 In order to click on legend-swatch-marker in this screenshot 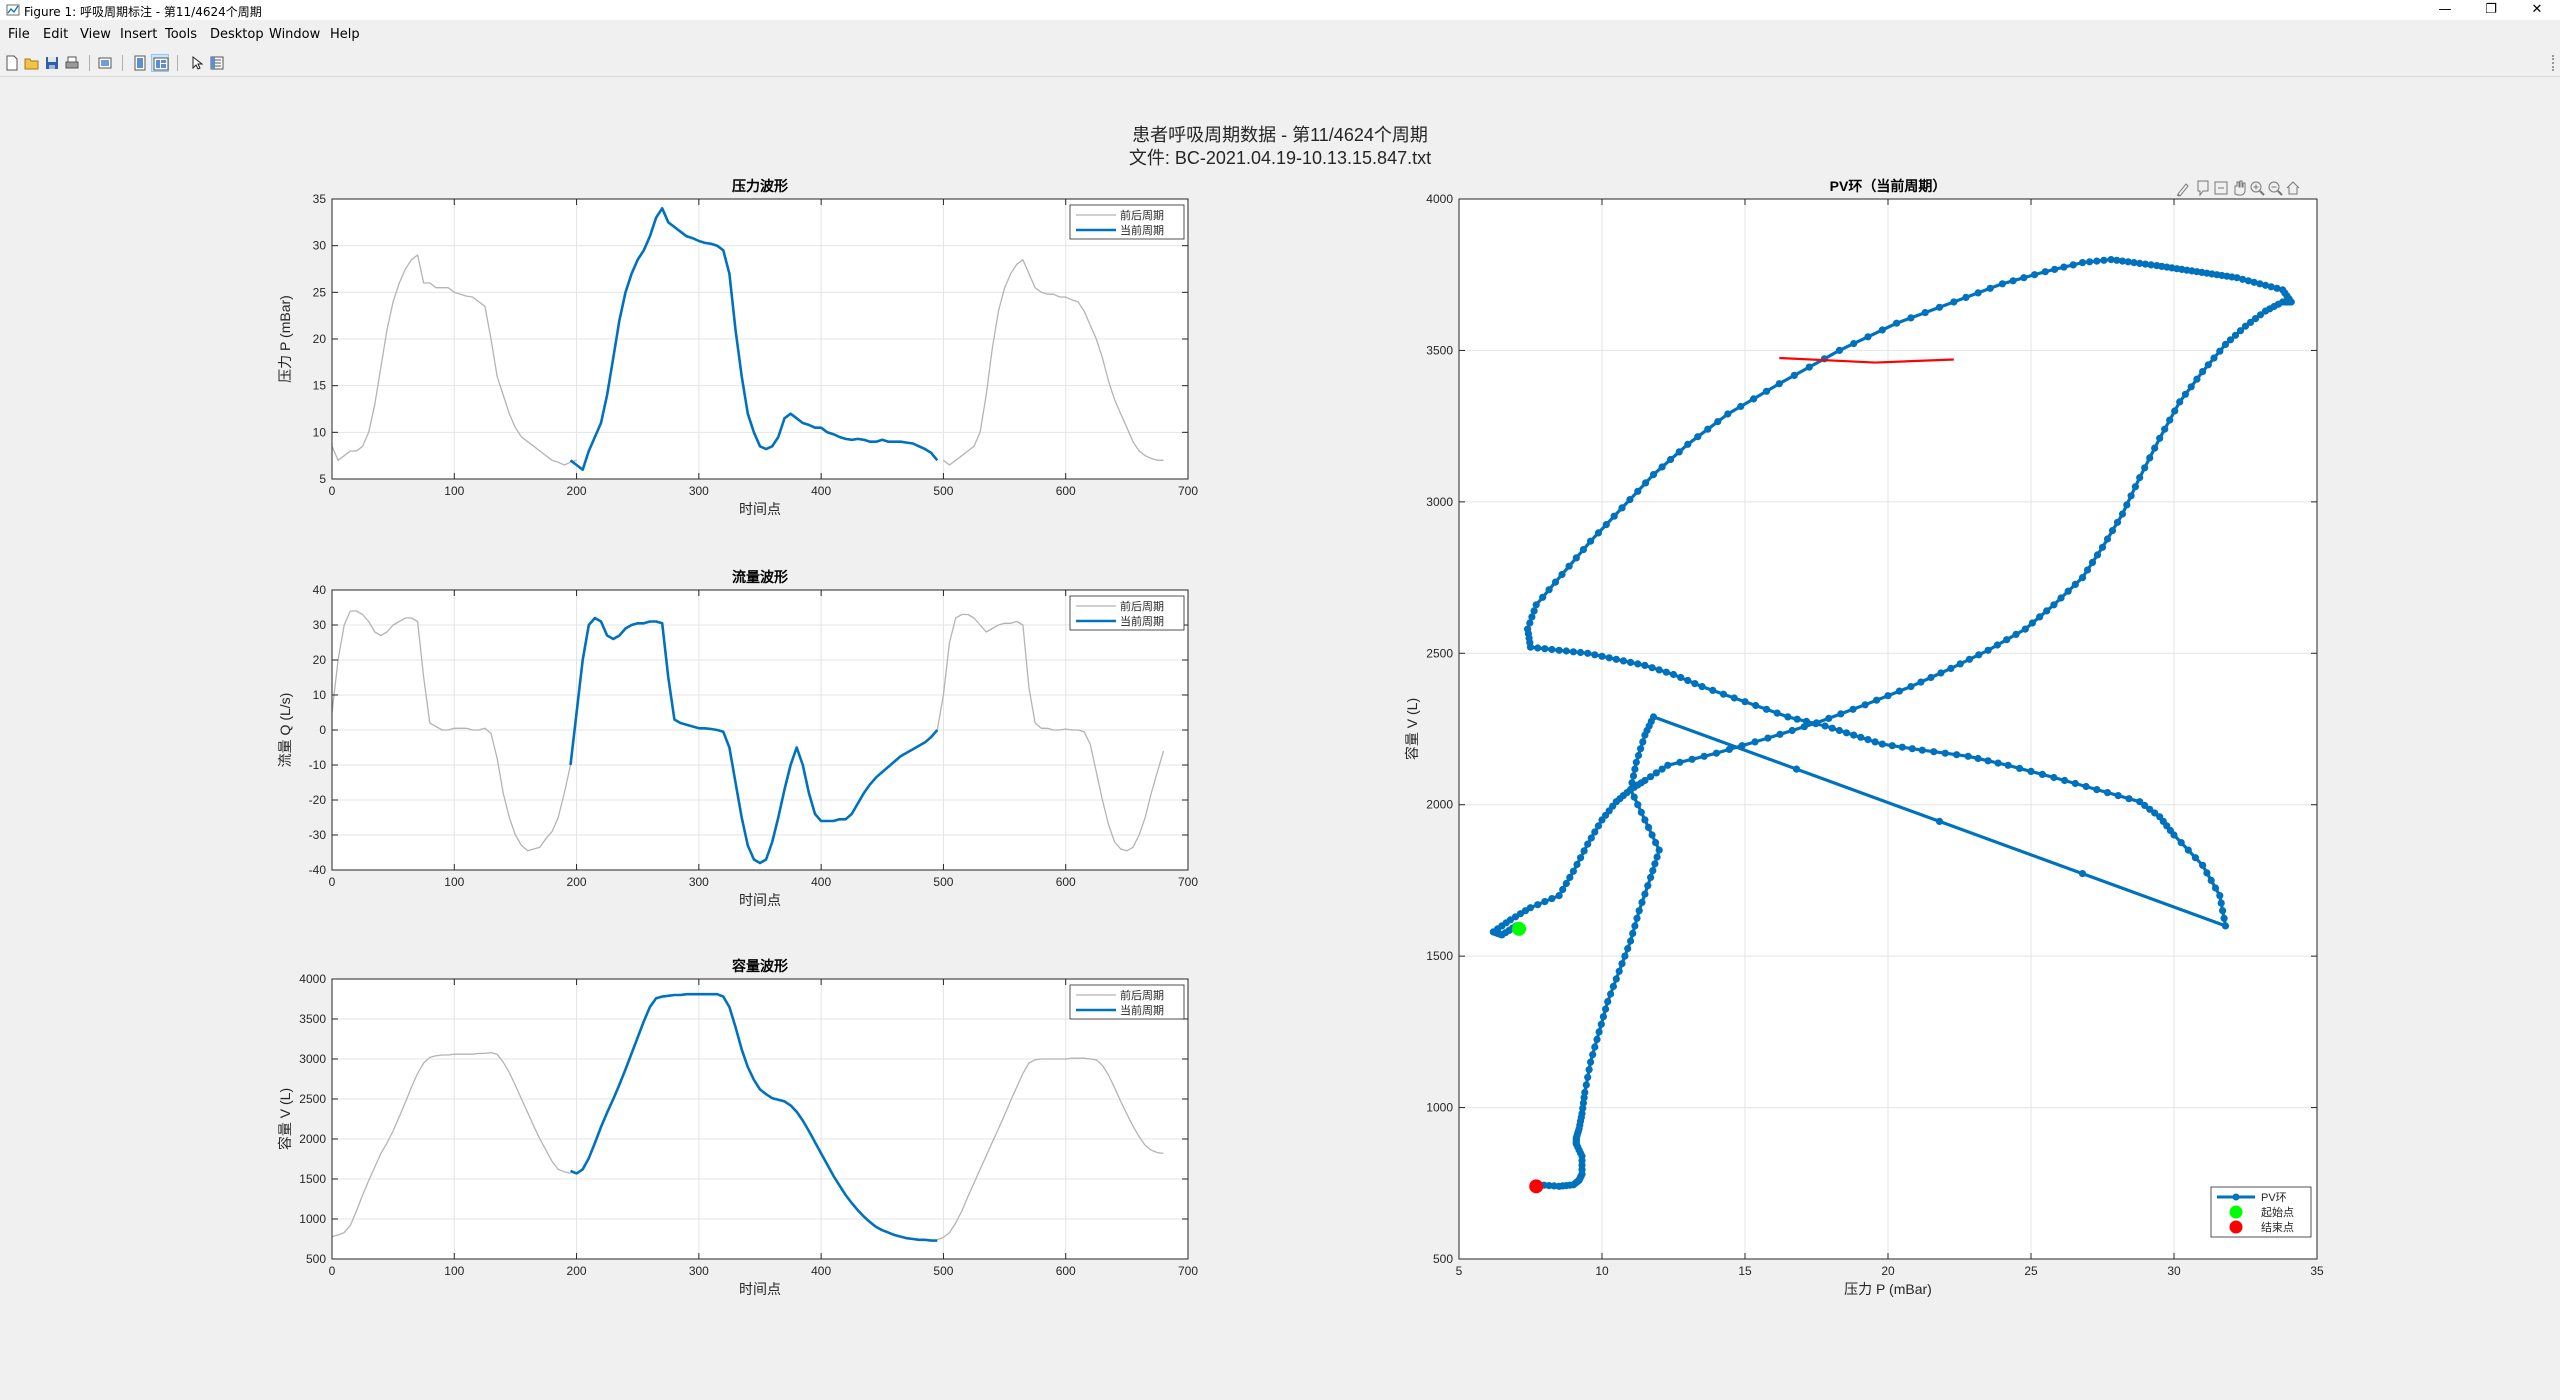, I will do `click(2236, 1227)`.